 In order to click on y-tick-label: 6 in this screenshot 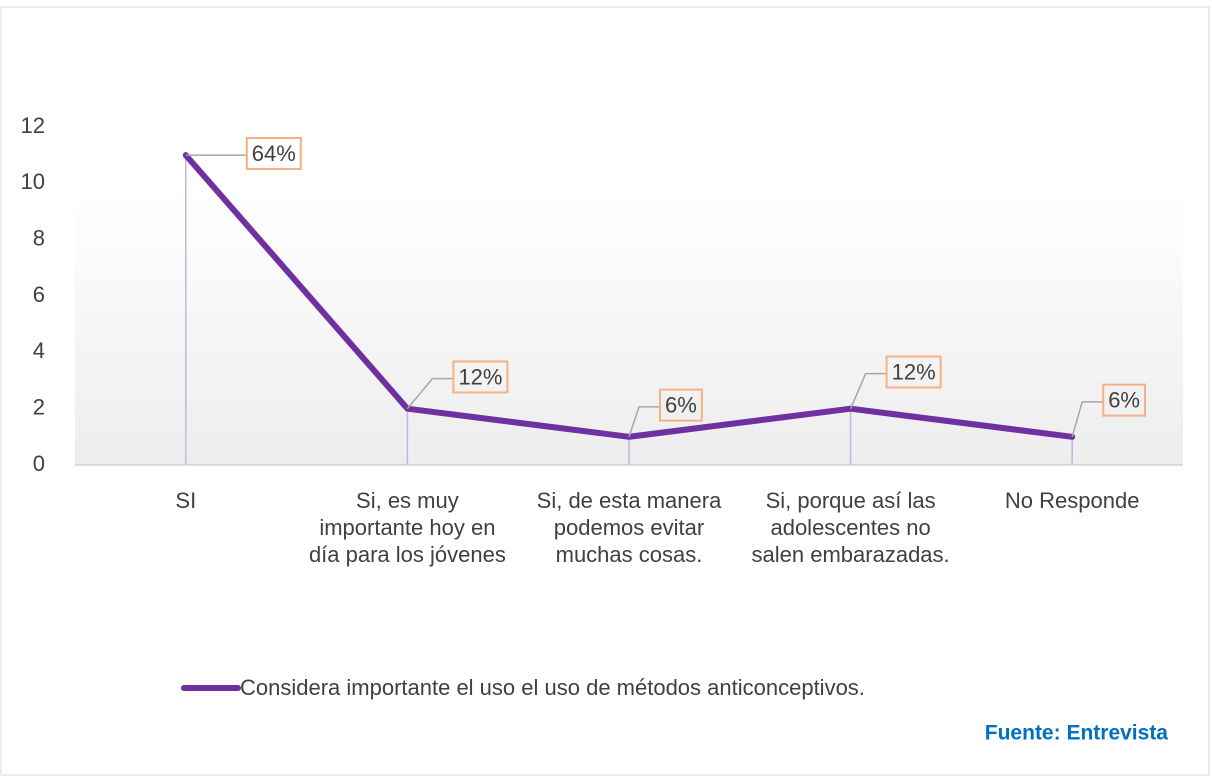, I will do `click(39, 294)`.